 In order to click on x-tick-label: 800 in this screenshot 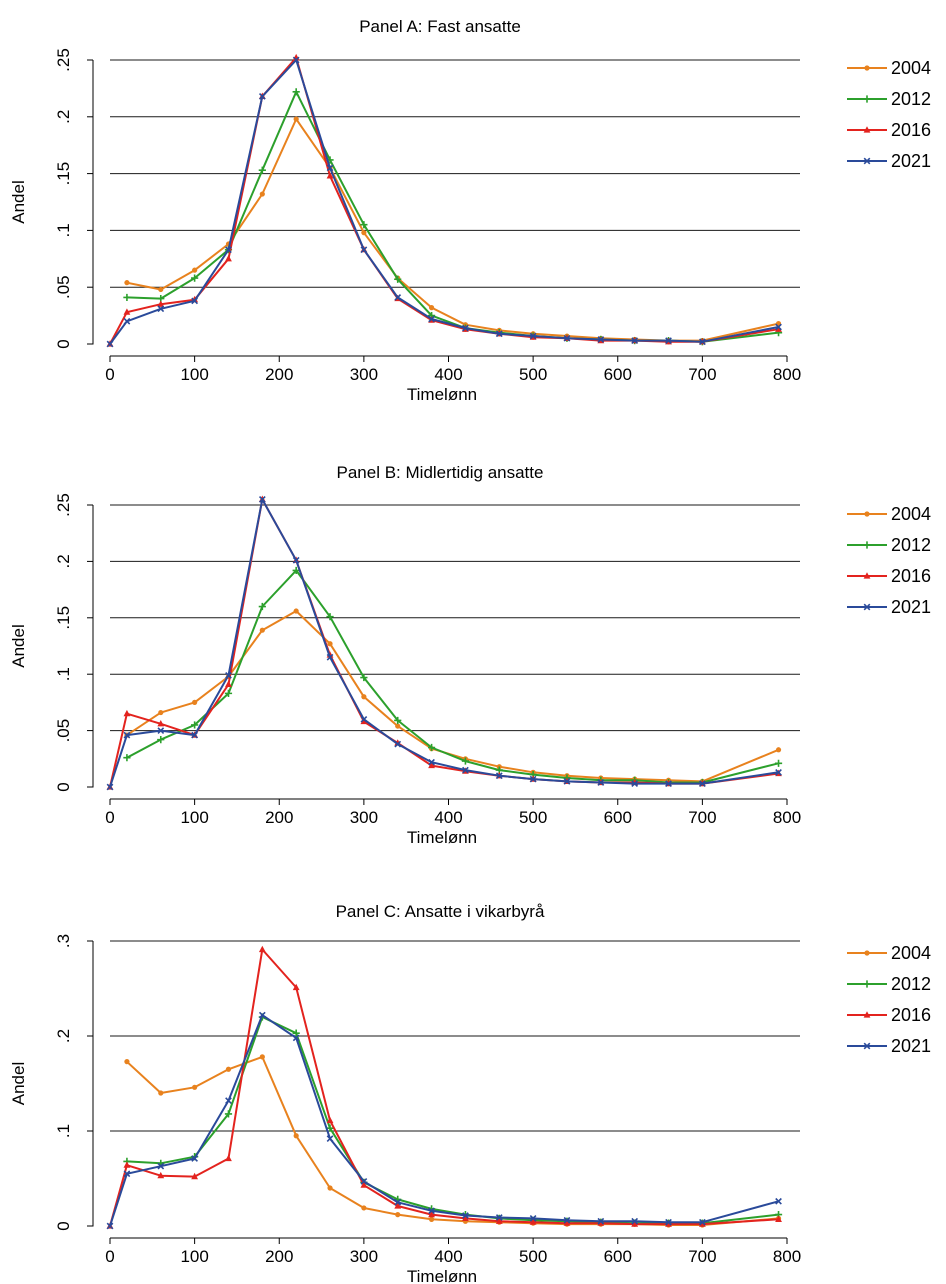, I will do `click(787, 817)`.